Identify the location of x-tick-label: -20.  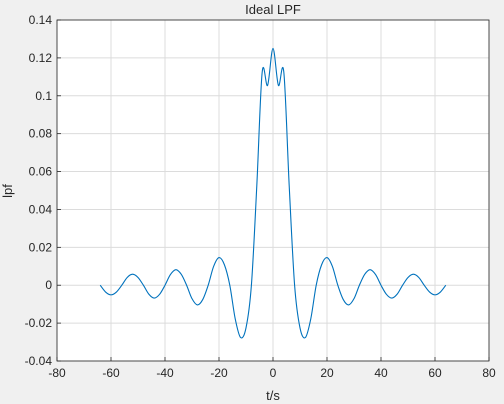
(219, 373).